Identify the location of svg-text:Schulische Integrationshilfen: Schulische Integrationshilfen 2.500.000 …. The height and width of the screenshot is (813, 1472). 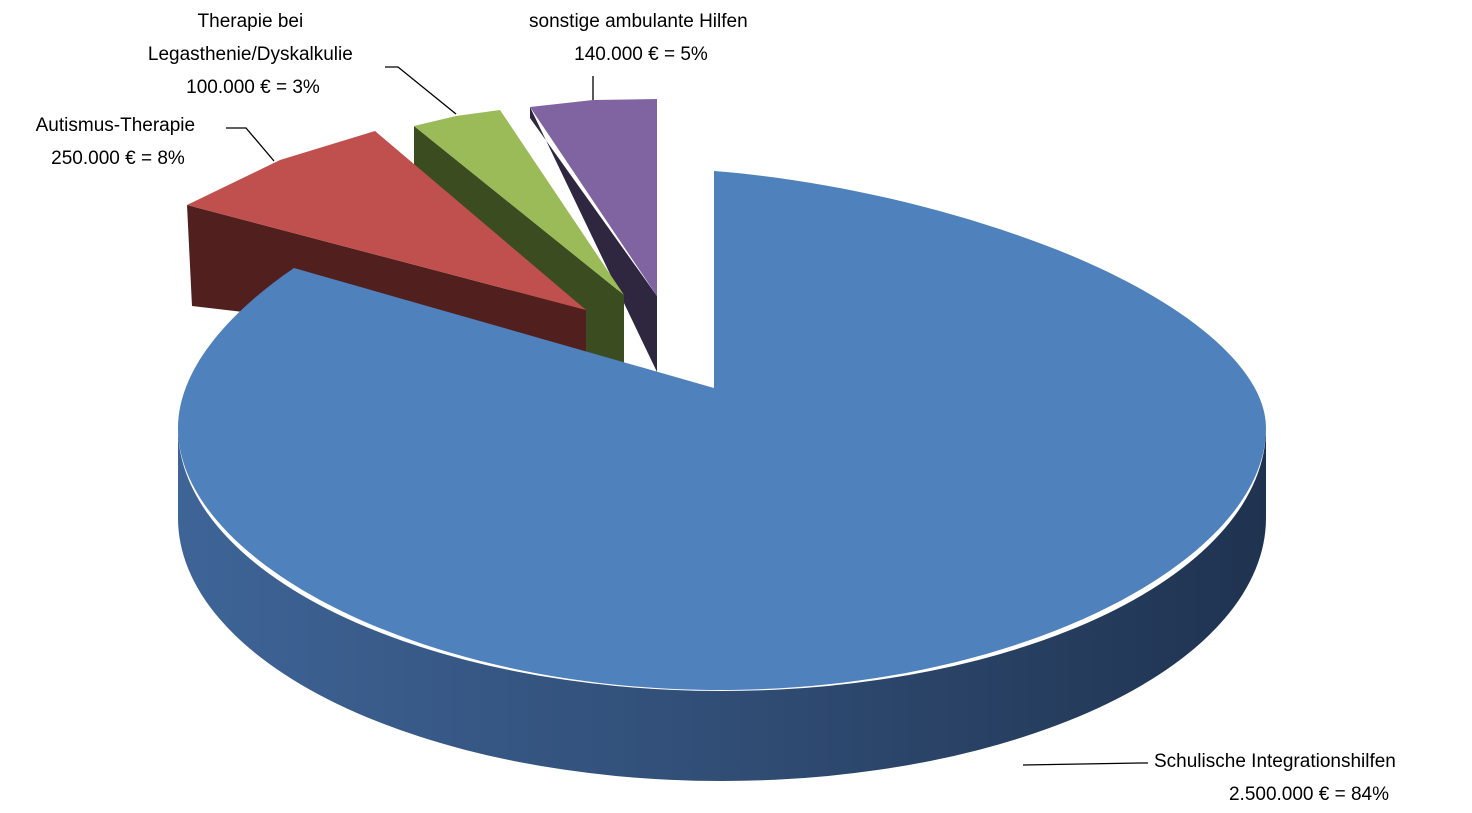
(1277, 778).